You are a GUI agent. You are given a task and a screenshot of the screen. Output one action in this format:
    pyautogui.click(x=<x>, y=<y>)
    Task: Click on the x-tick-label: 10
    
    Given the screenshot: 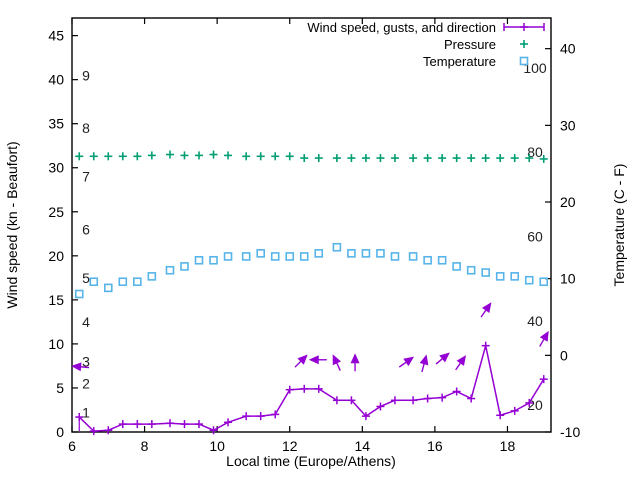 What is the action you would take?
    pyautogui.click(x=217, y=446)
    